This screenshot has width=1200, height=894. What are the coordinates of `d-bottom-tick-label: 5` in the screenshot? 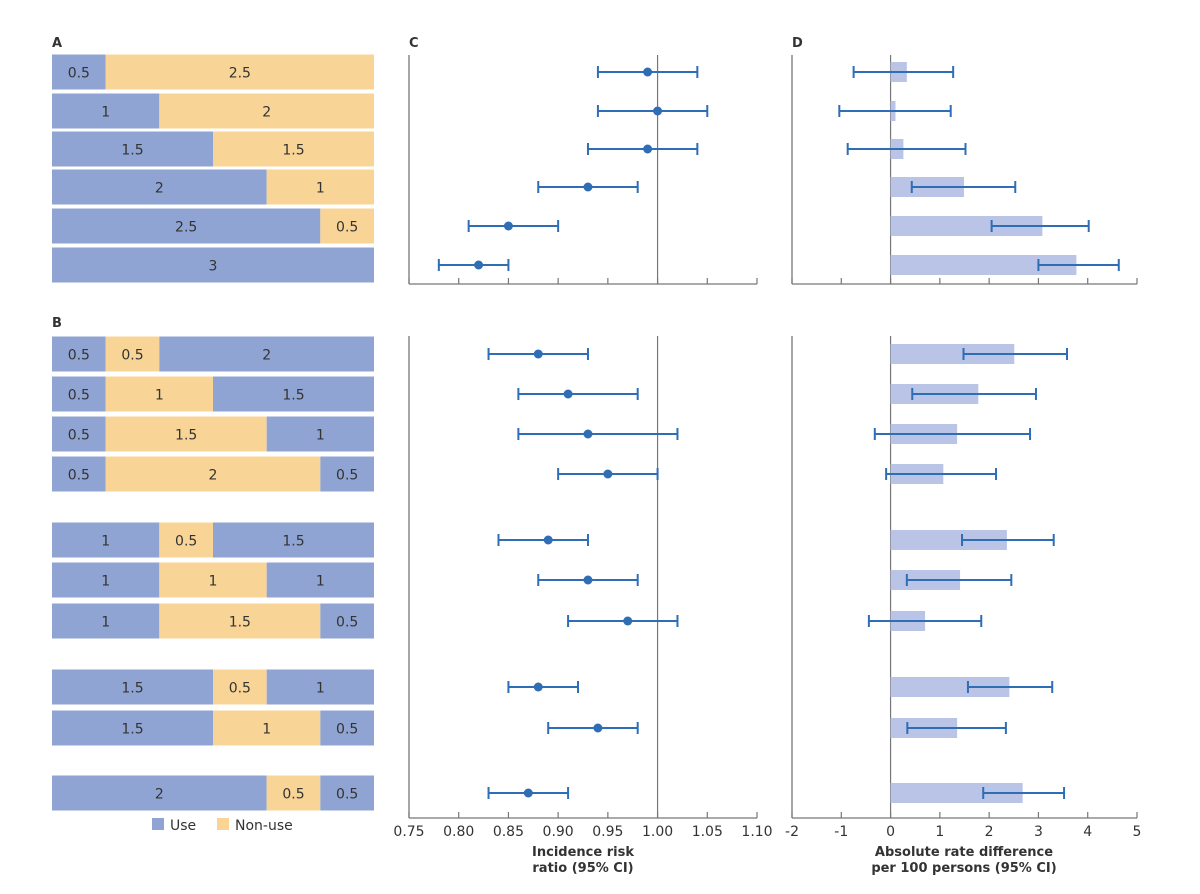 It's located at (1137, 832).